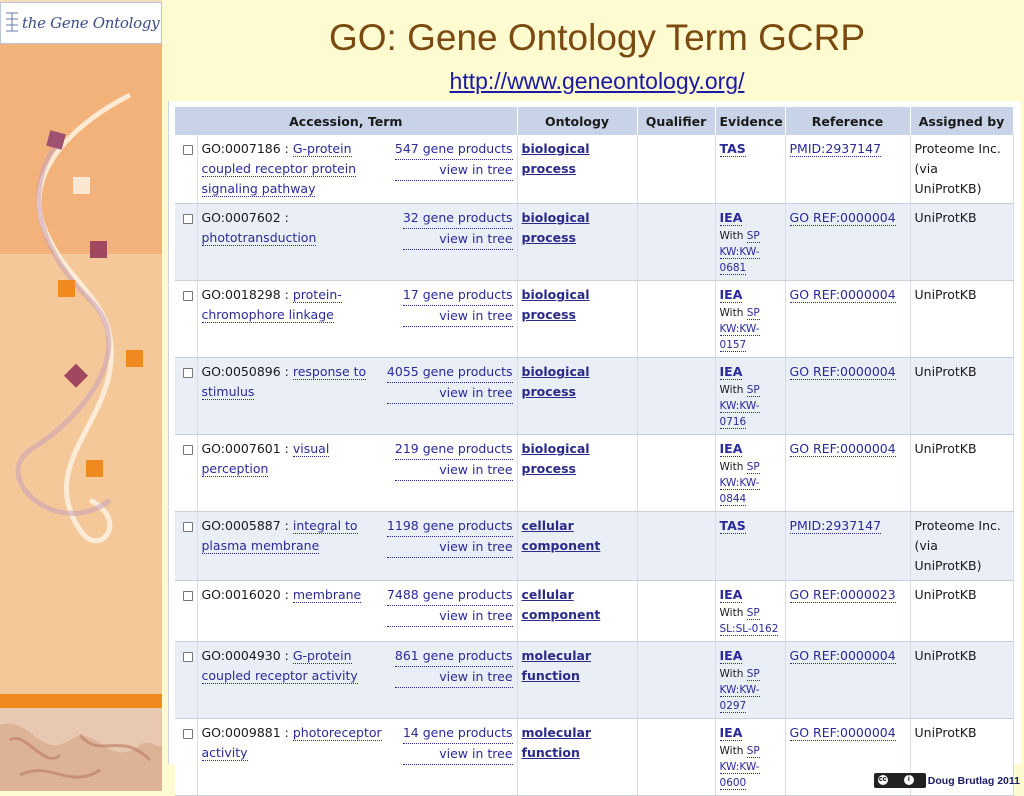  What do you see at coordinates (739, 767) in the screenshot?
I see `with-reference-link: SP KW:KW-0600` at bounding box center [739, 767].